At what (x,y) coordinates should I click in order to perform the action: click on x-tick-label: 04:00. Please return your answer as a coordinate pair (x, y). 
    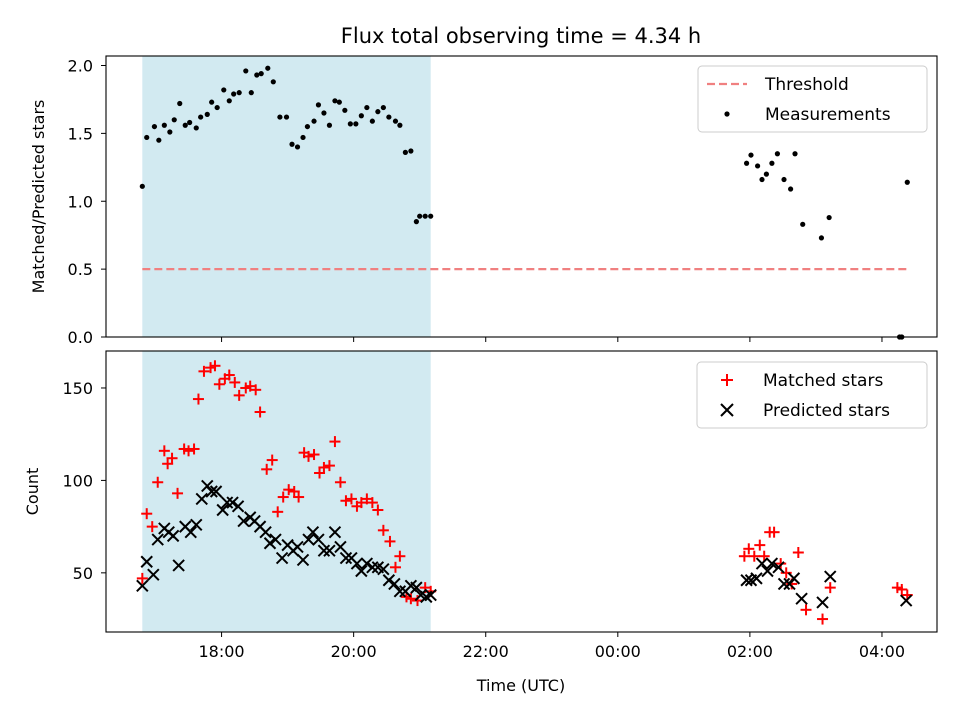
    Looking at the image, I should click on (882, 651).